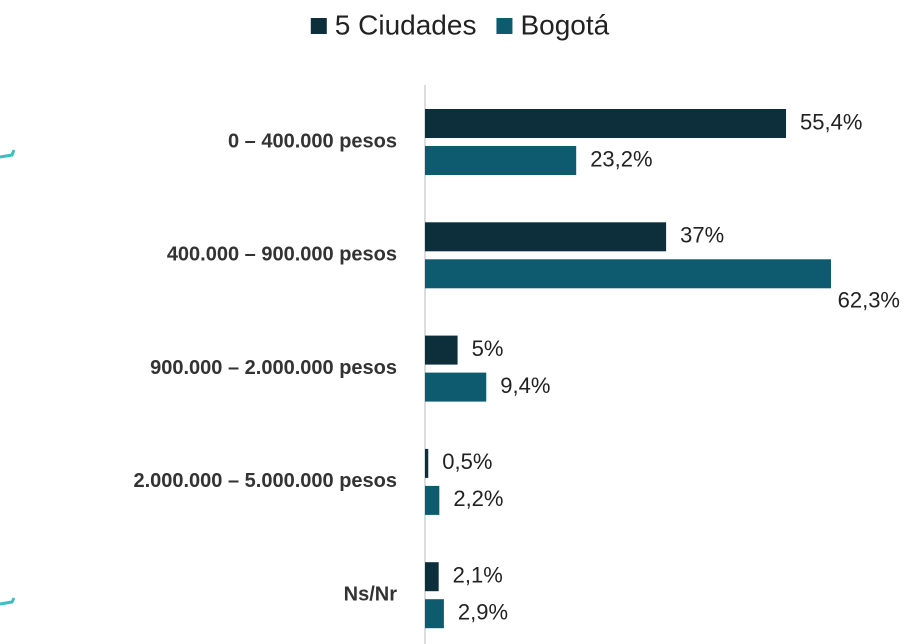 The width and height of the screenshot is (906, 644). Describe the element at coordinates (265, 481) in the screenshot. I see `category-label: 2.000.000 – 5.000.000 pesos` at that location.